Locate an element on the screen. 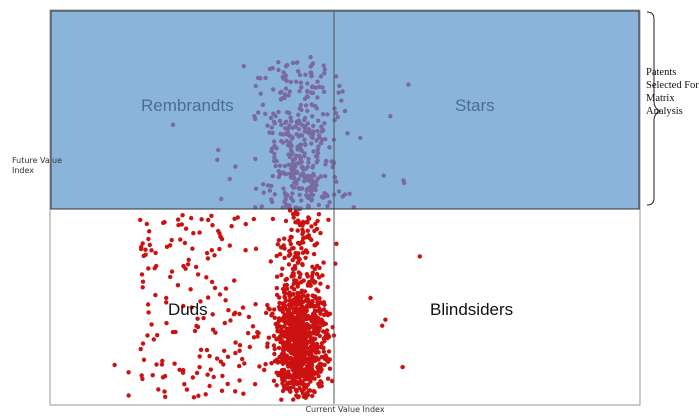  selection-brace is located at coordinates (654, 108).